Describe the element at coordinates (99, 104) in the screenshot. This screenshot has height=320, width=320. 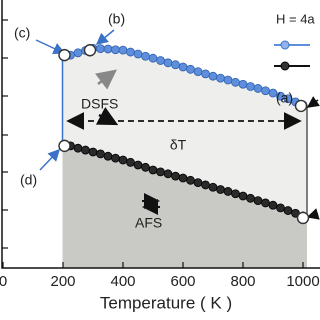
I see `annotation: DSFS` at that location.